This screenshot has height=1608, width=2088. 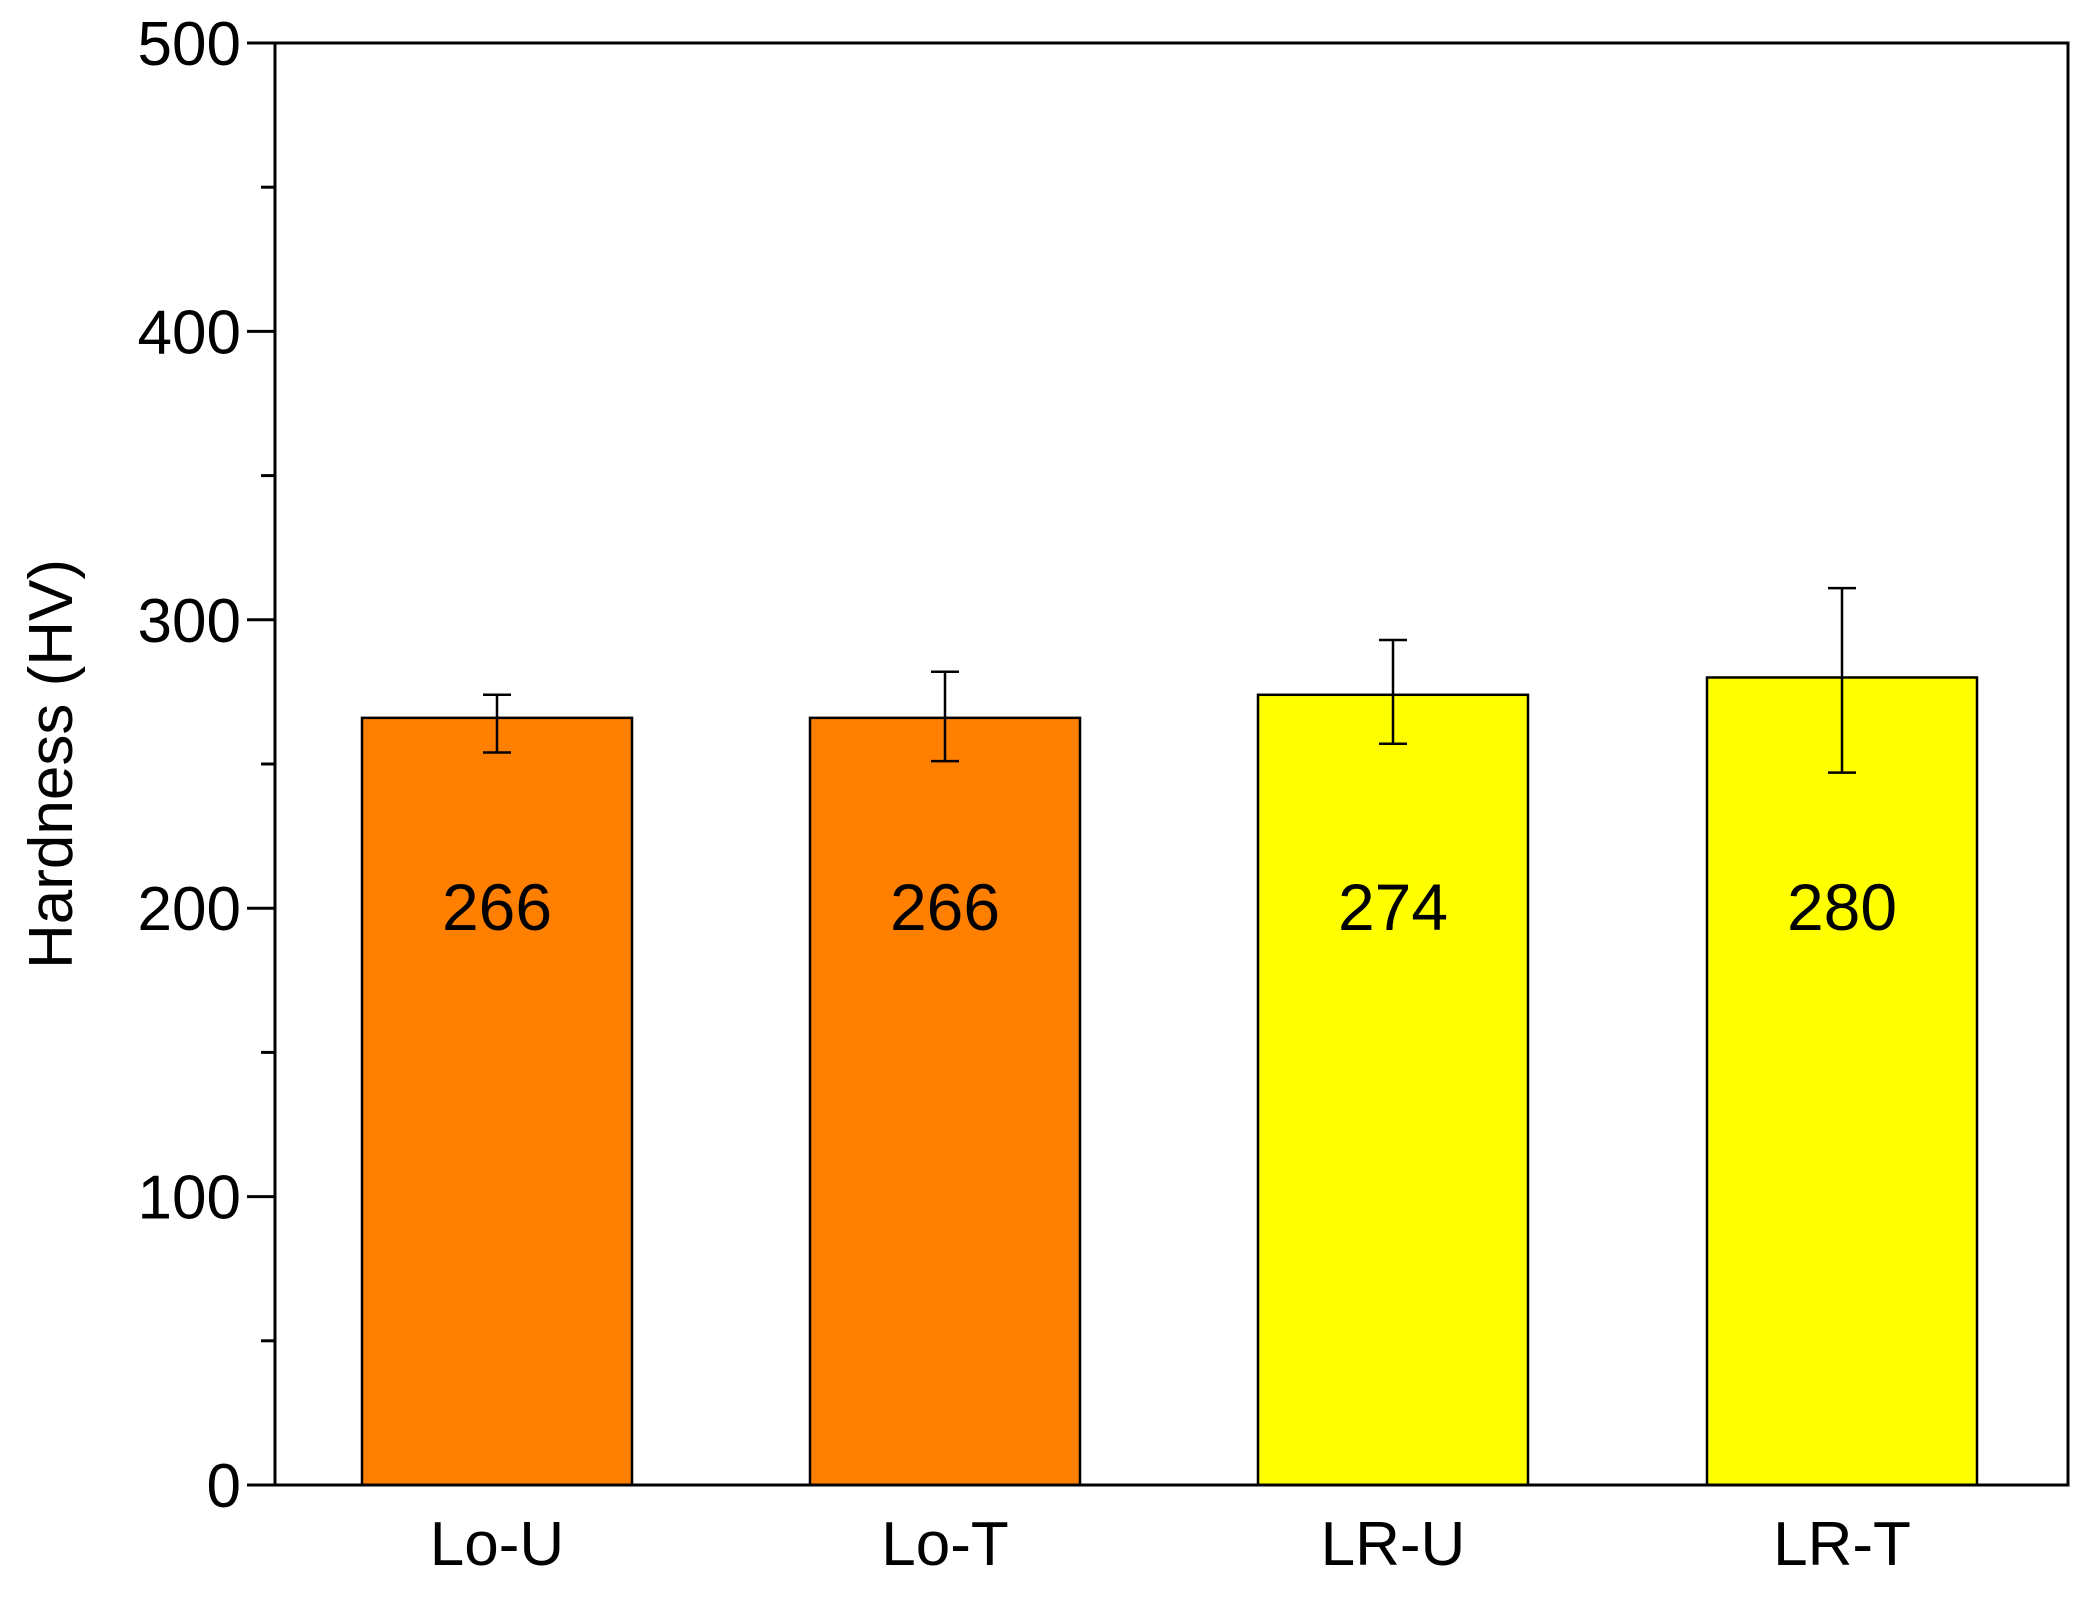 What do you see at coordinates (945, 1101) in the screenshot?
I see `bar-lo-t` at bounding box center [945, 1101].